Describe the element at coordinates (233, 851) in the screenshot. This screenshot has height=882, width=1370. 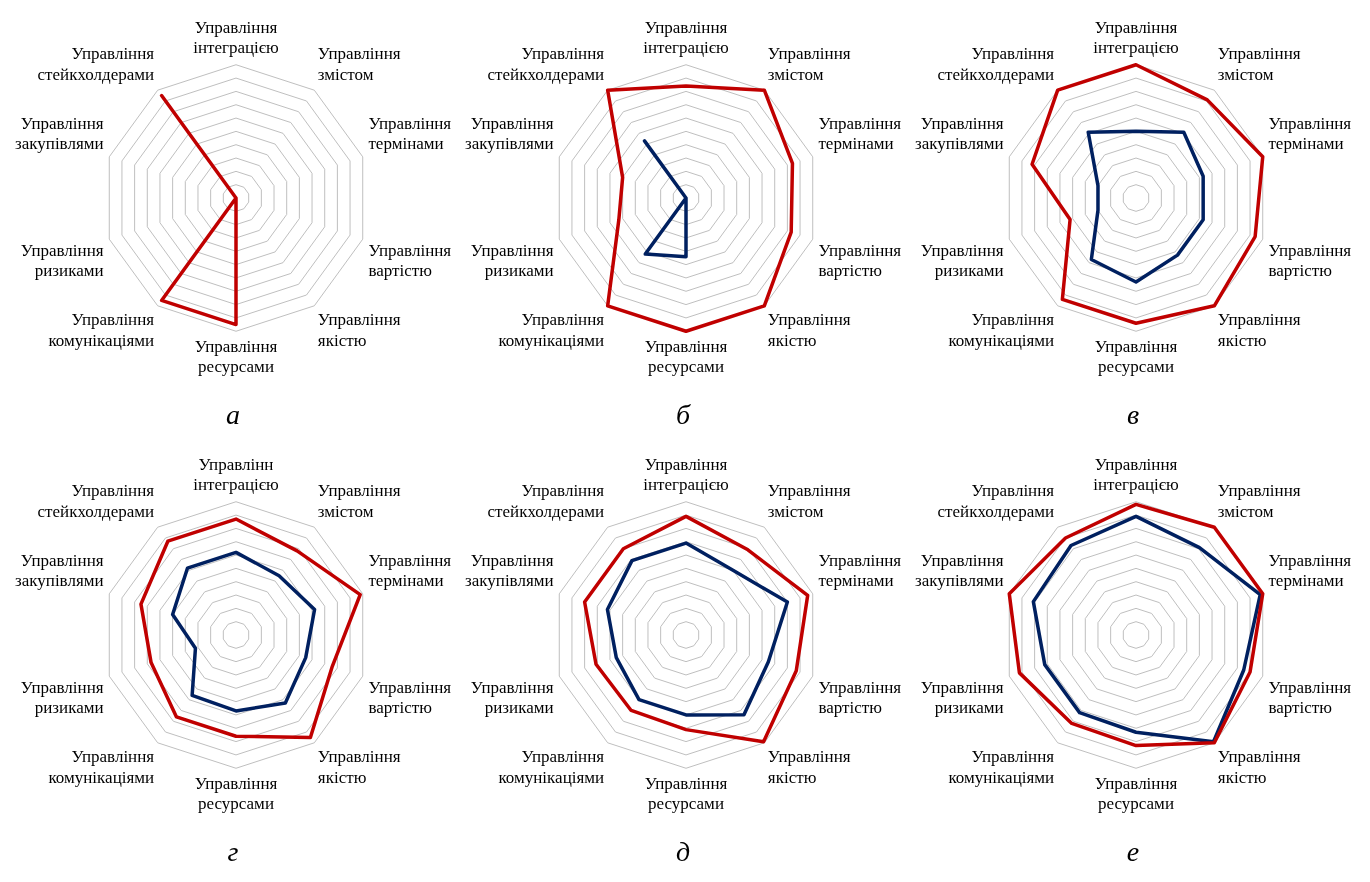
I see `text: г` at that location.